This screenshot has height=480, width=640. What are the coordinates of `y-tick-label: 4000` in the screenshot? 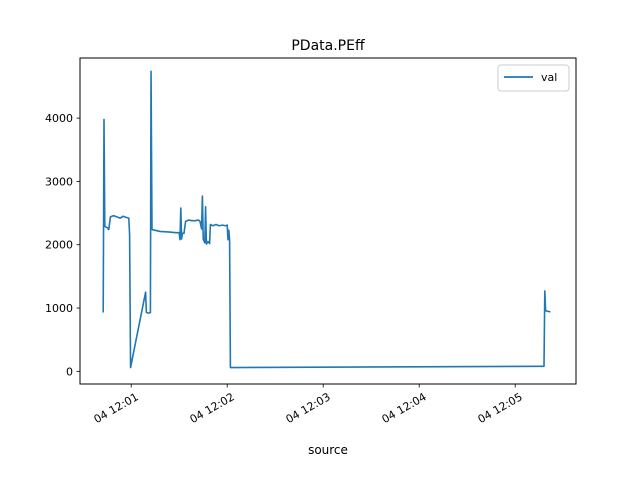 It's located at (59, 118).